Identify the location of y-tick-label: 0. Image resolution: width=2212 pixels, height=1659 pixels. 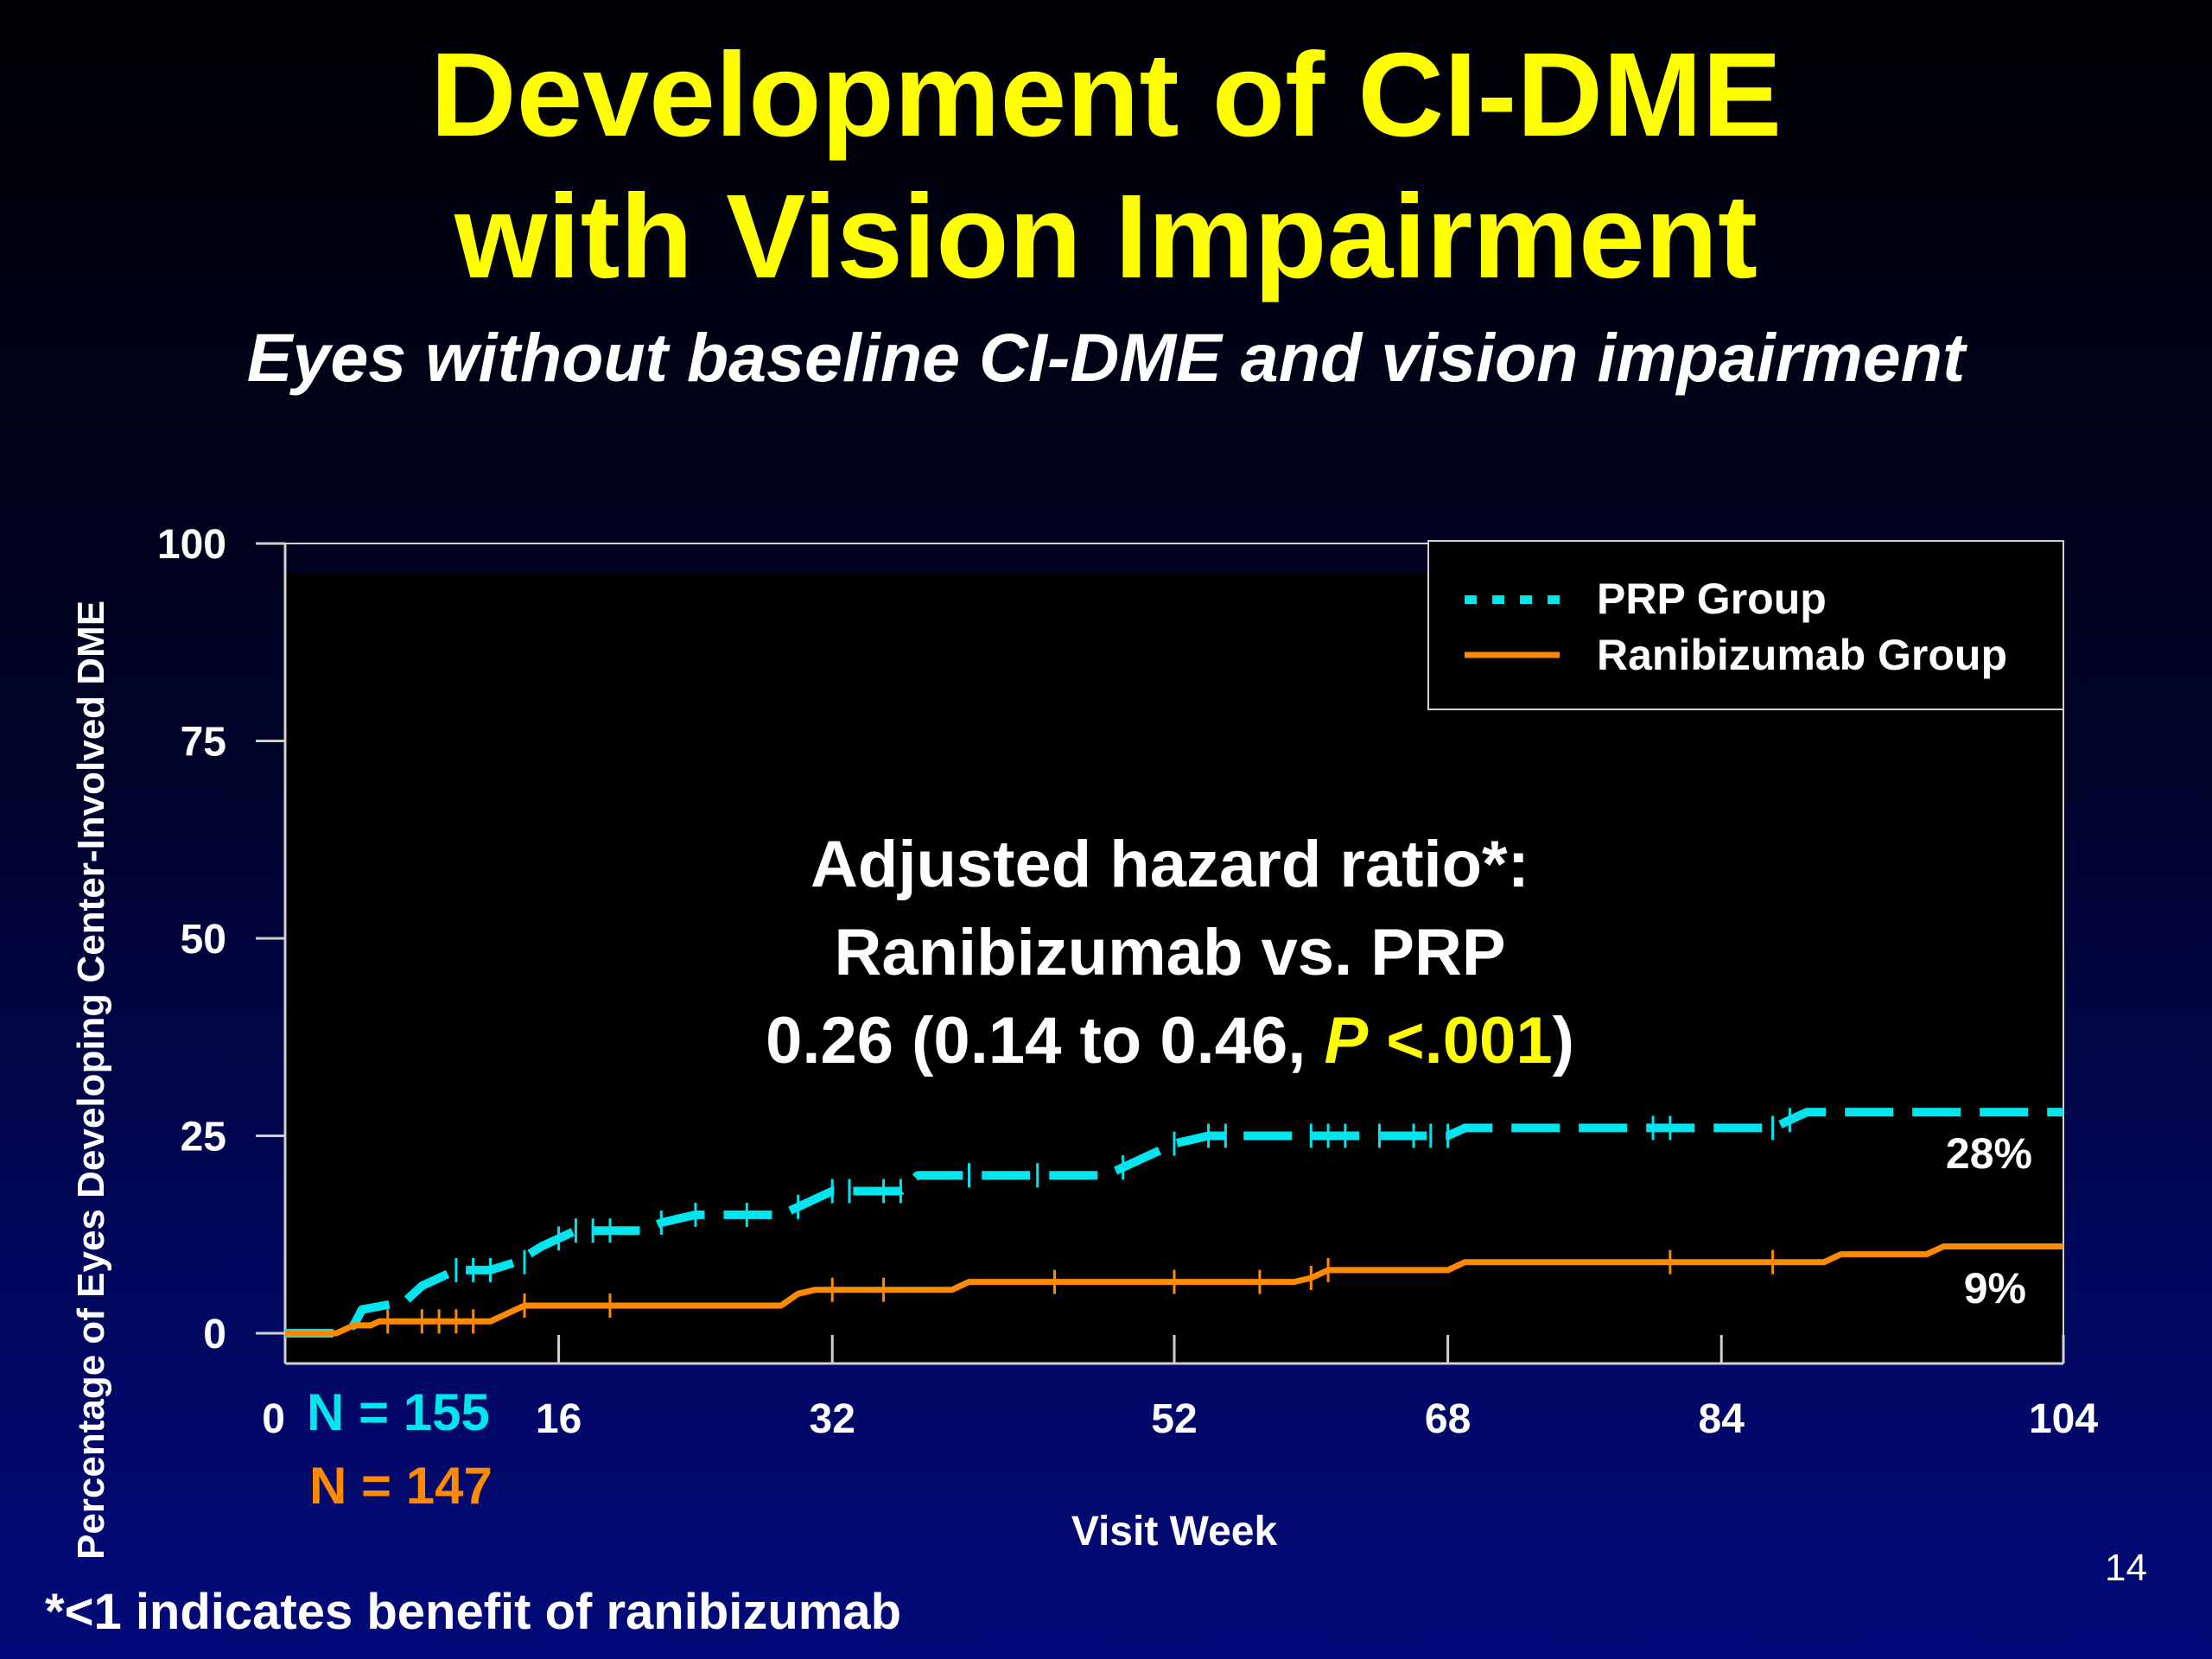
(214, 1334).